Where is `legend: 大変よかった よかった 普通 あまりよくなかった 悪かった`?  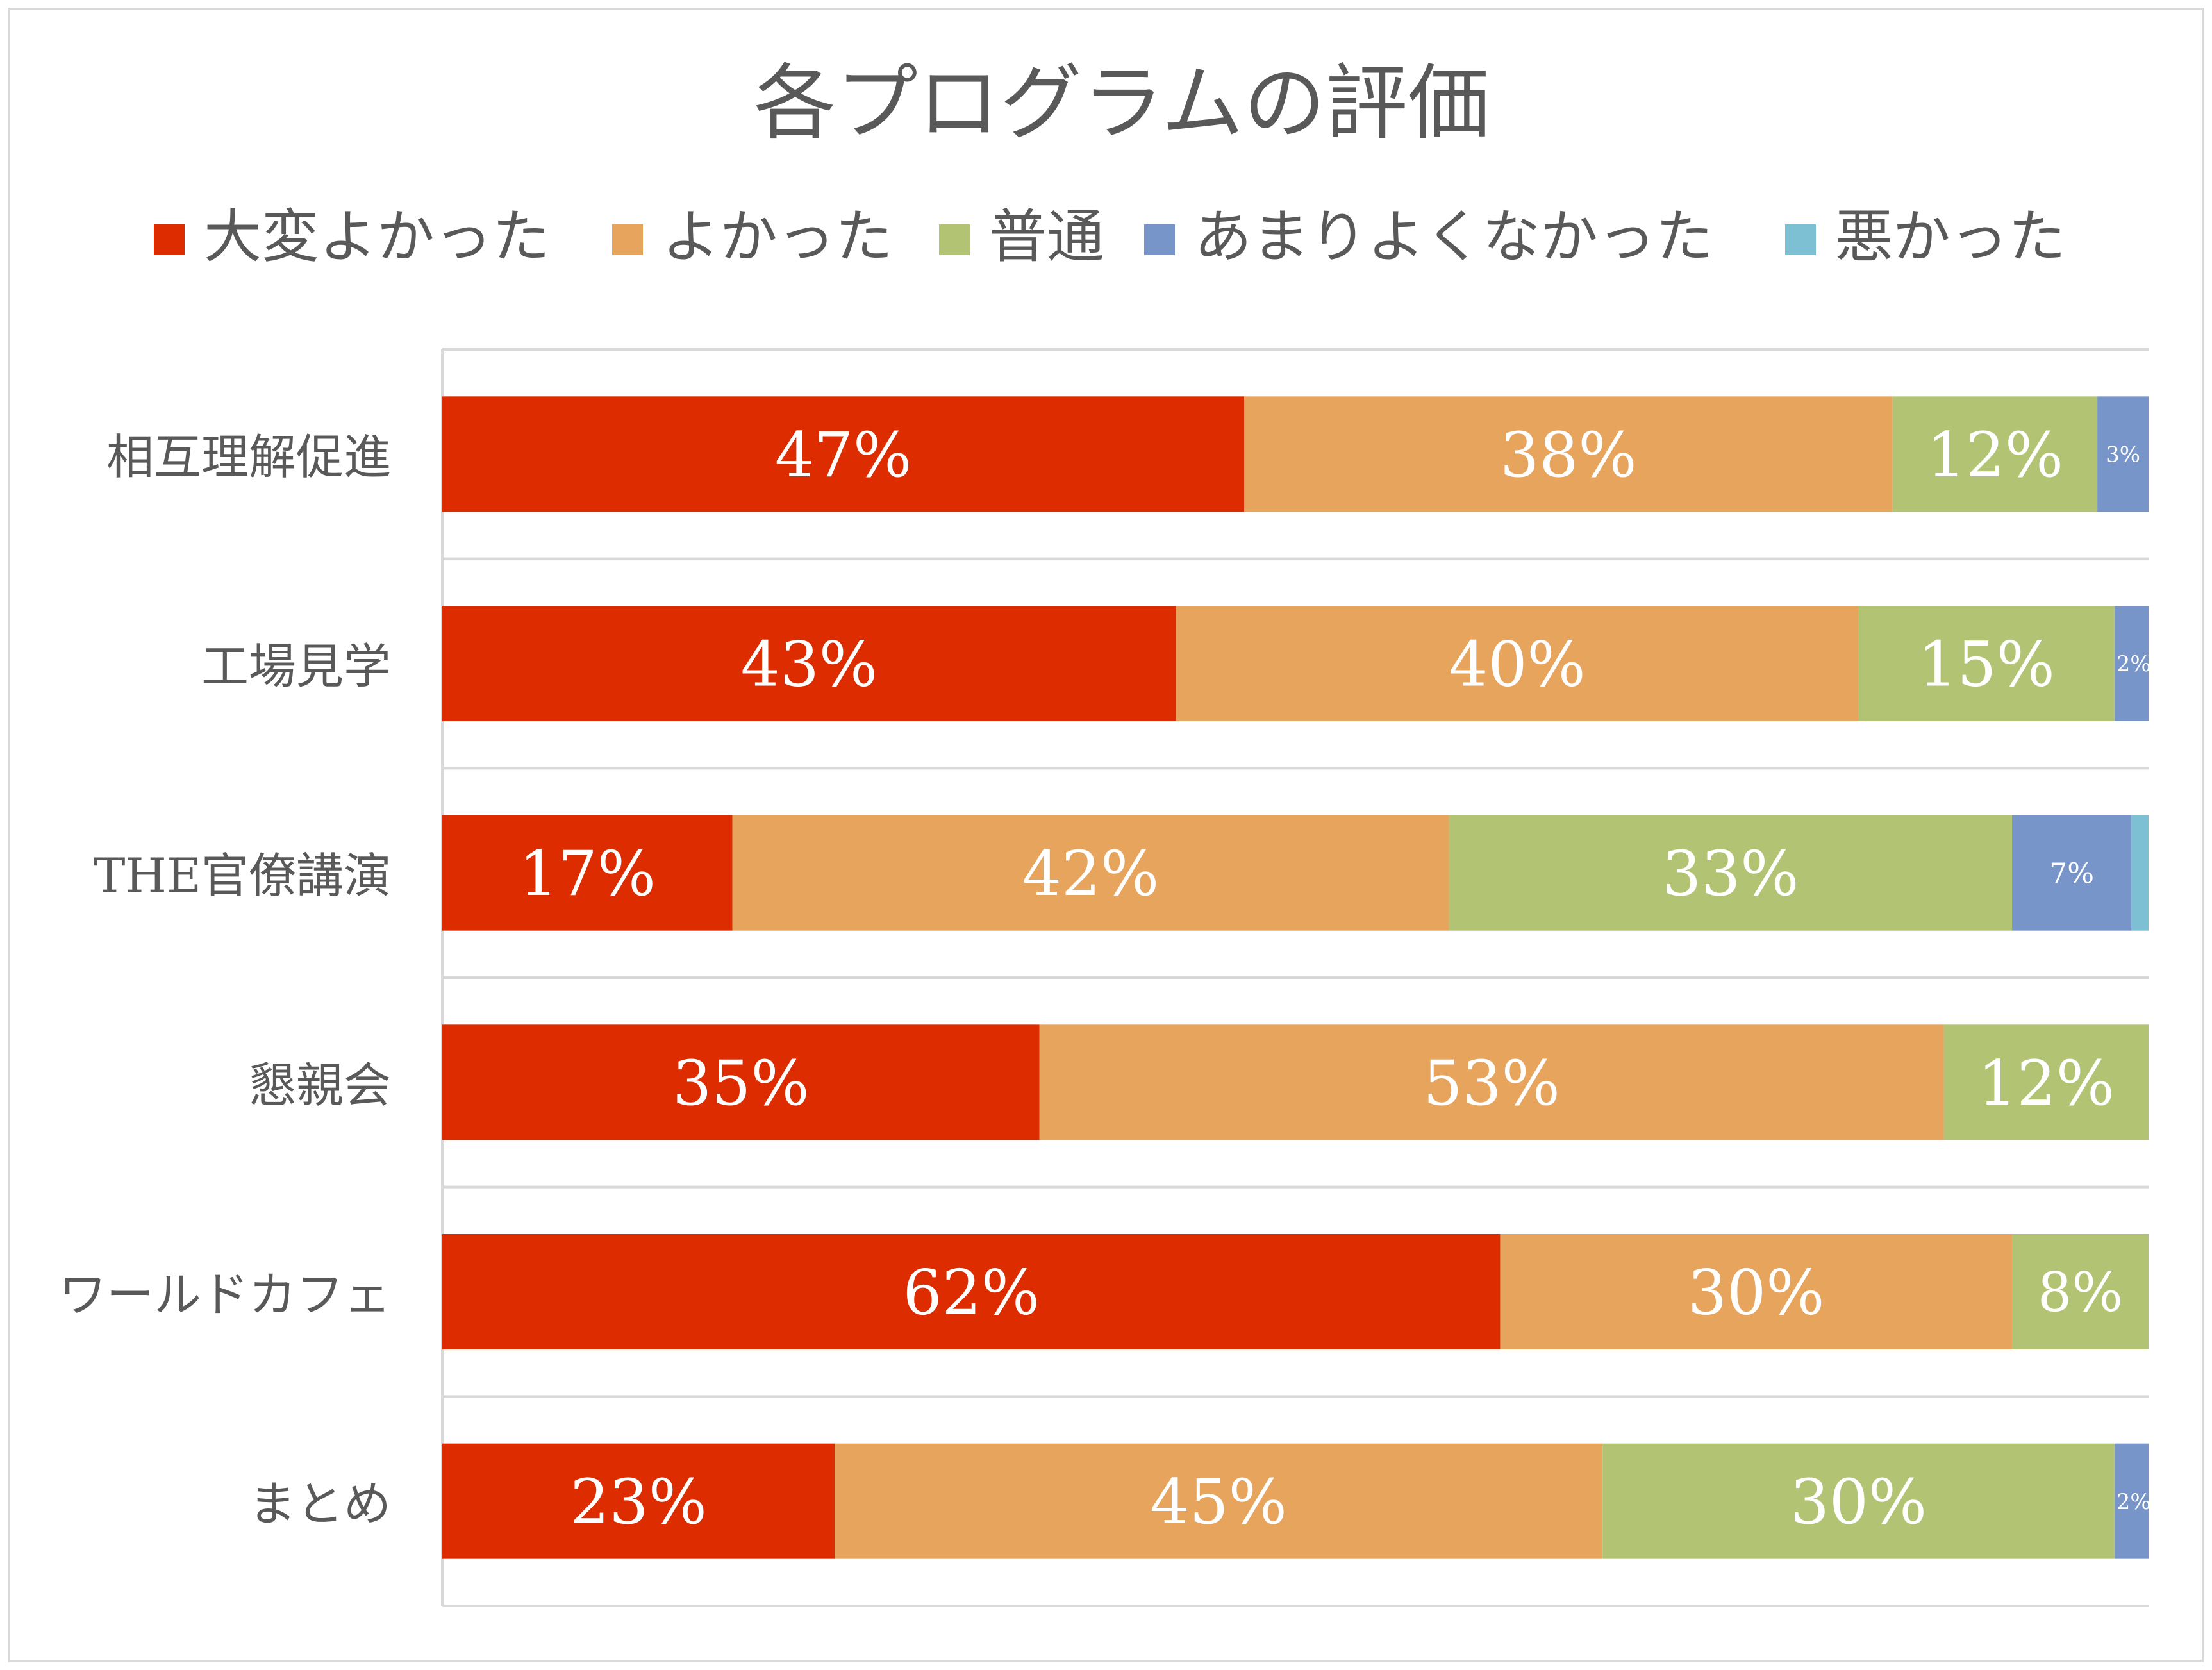
legend: 大変よかった よかった 普通 あまりよくなかった 悪かった is located at coordinates (1110, 237).